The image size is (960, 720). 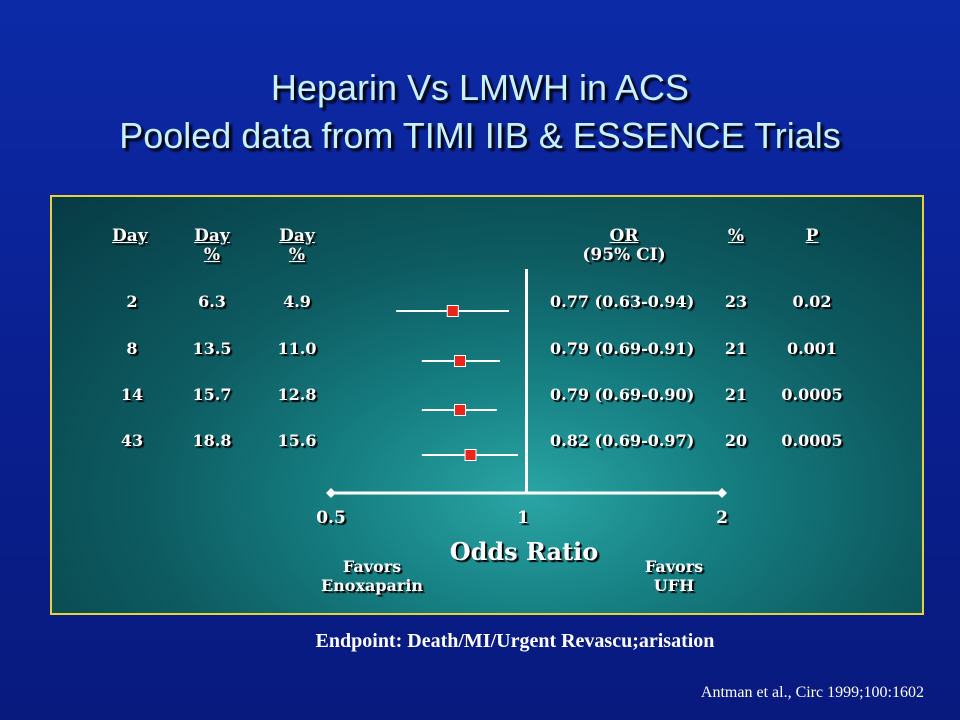 What do you see at coordinates (331, 518) in the screenshot?
I see `tick-label-0.5: 0.5` at bounding box center [331, 518].